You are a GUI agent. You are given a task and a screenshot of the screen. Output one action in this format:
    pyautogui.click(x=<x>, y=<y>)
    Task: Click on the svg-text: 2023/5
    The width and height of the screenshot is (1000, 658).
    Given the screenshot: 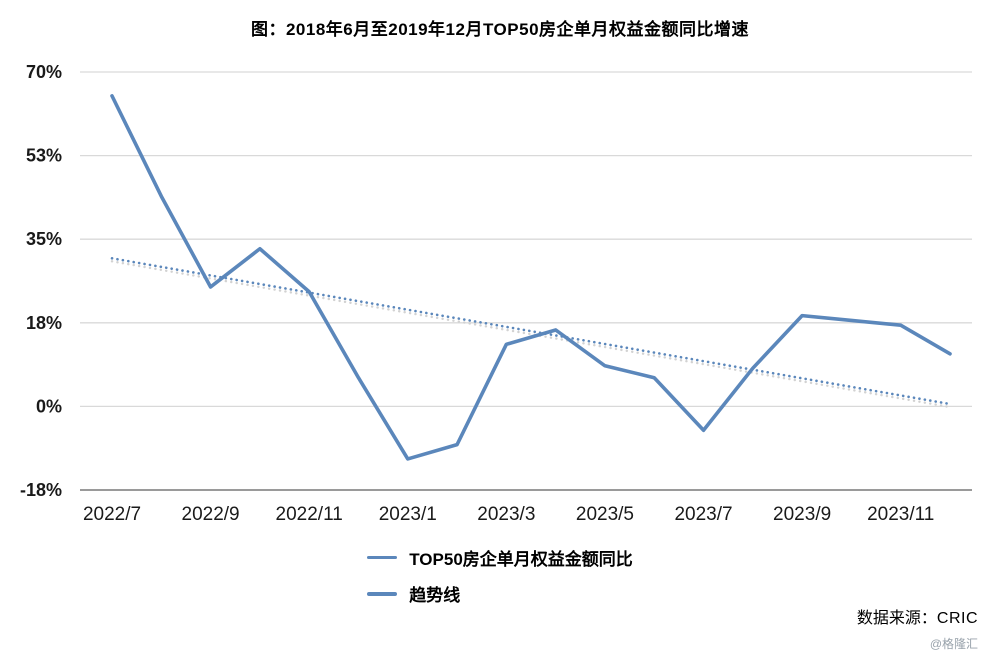 What is the action you would take?
    pyautogui.click(x=605, y=514)
    